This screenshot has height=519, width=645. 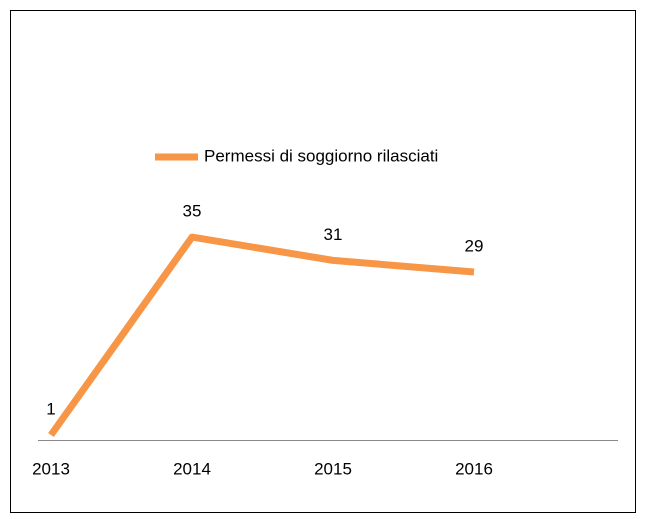 What do you see at coordinates (474, 246) in the screenshot?
I see `data-label: 29` at bounding box center [474, 246].